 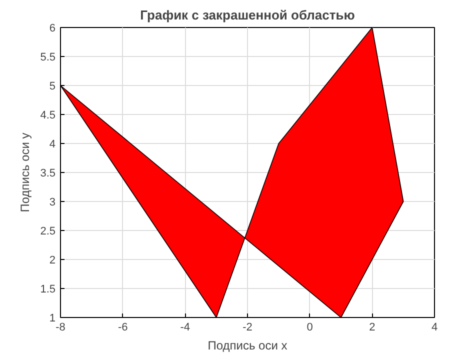 I want to click on y-tick-label: 4, so click(x=52, y=144).